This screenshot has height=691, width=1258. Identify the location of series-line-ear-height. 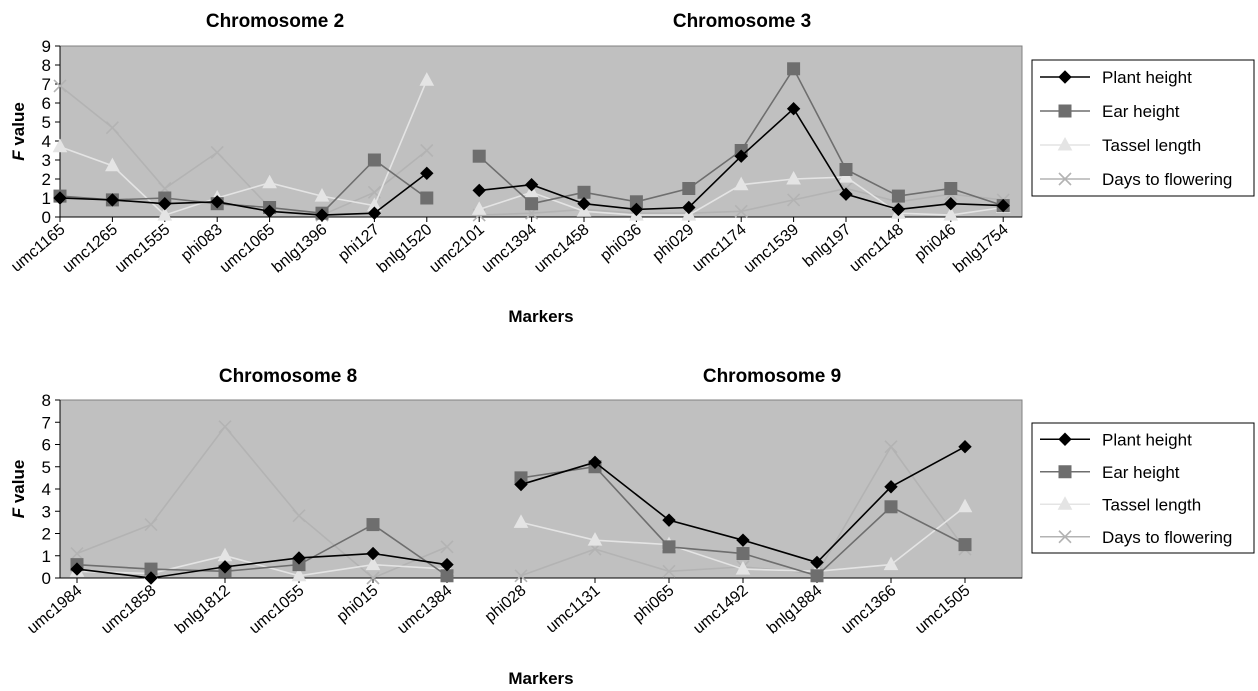
(243, 186).